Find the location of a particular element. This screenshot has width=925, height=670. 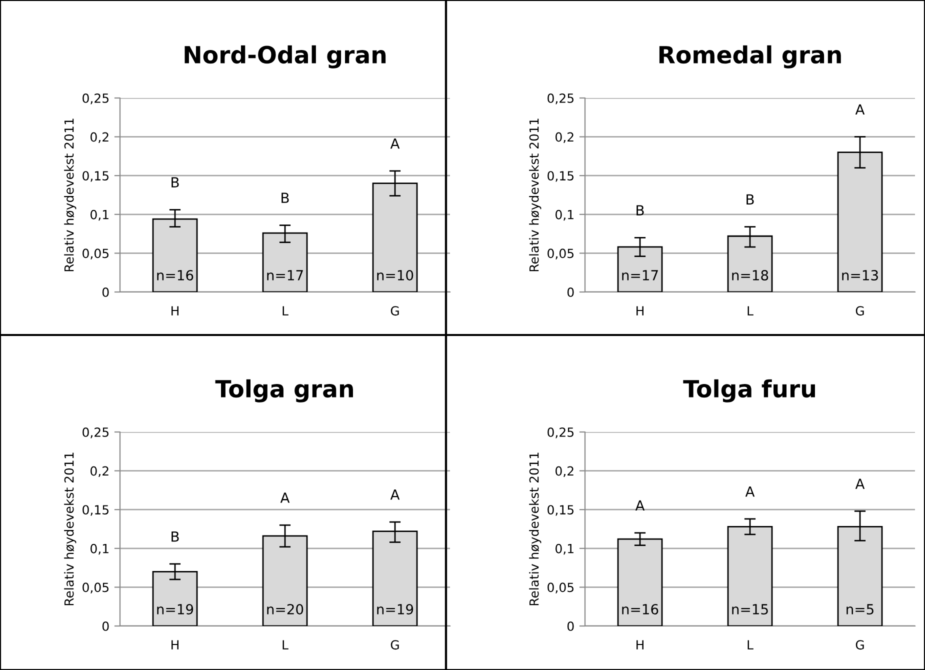

annotation: n=13 is located at coordinates (860, 275).